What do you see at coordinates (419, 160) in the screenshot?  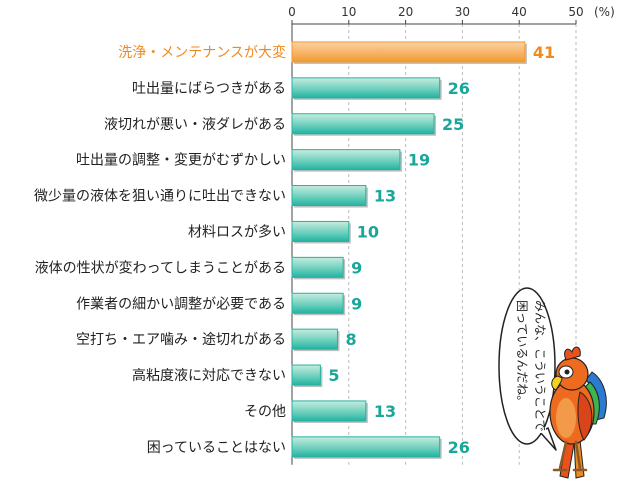 I see `data-label: 19` at bounding box center [419, 160].